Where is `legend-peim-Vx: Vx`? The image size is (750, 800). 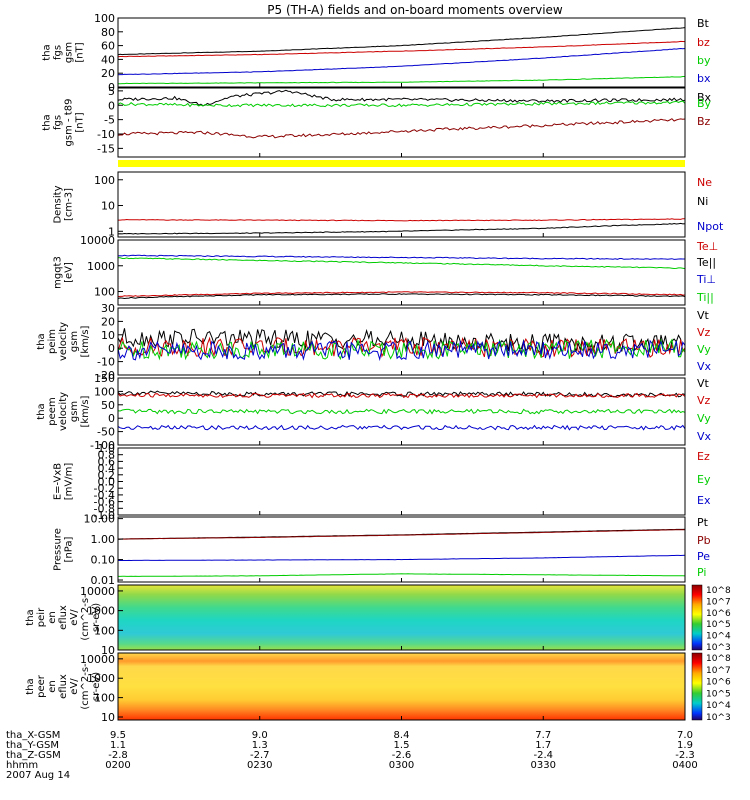
legend-peim-Vx: Vx is located at coordinates (704, 366).